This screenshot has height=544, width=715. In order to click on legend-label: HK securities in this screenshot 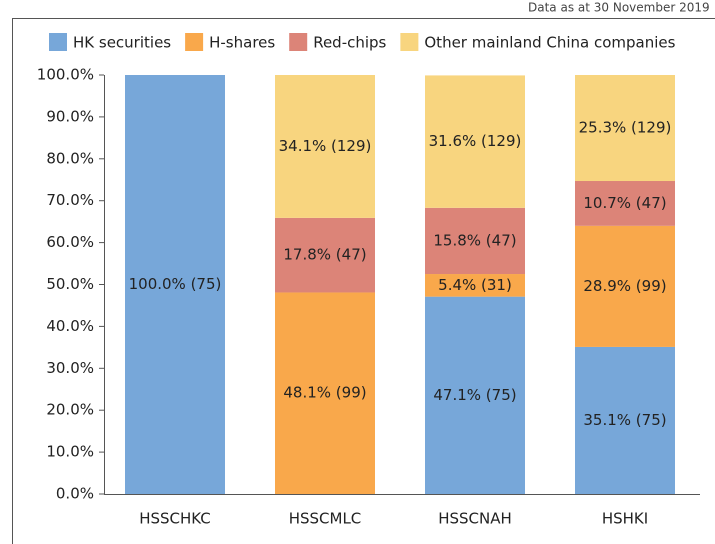, I will do `click(122, 43)`.